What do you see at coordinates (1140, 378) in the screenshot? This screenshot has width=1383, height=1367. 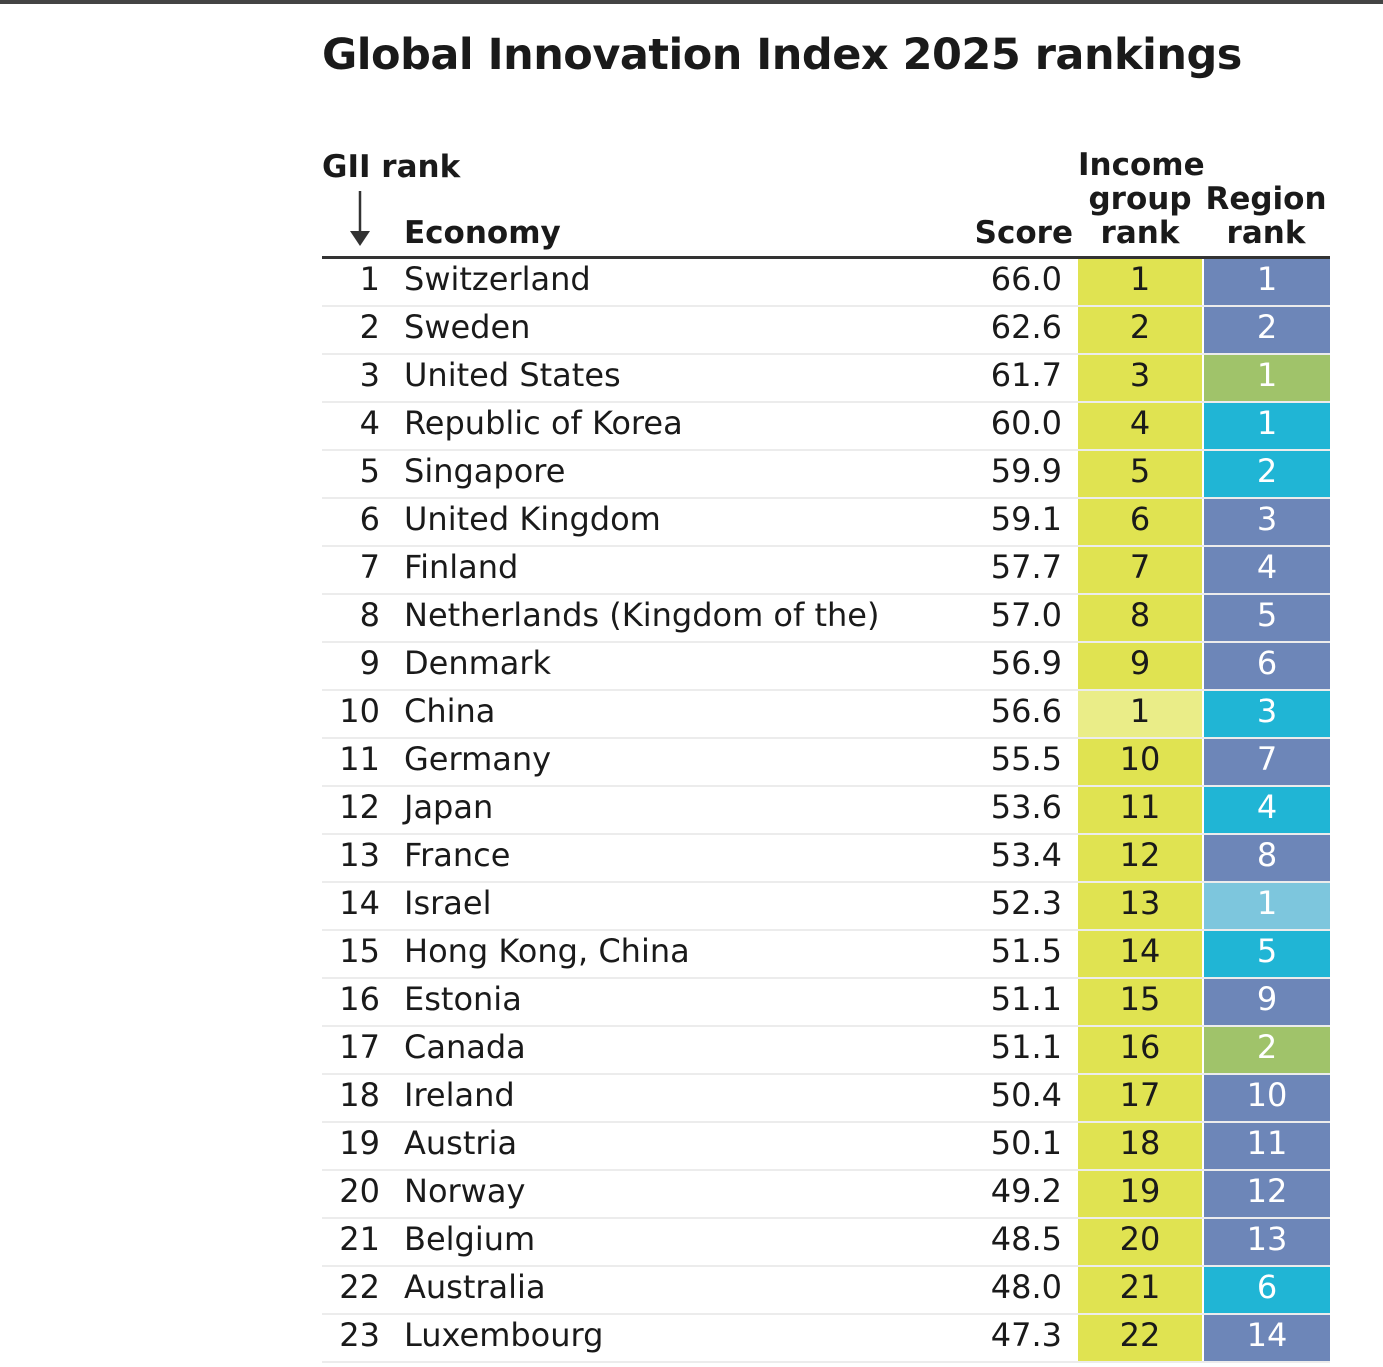 I see `income-group-rank-cell: 3` at bounding box center [1140, 378].